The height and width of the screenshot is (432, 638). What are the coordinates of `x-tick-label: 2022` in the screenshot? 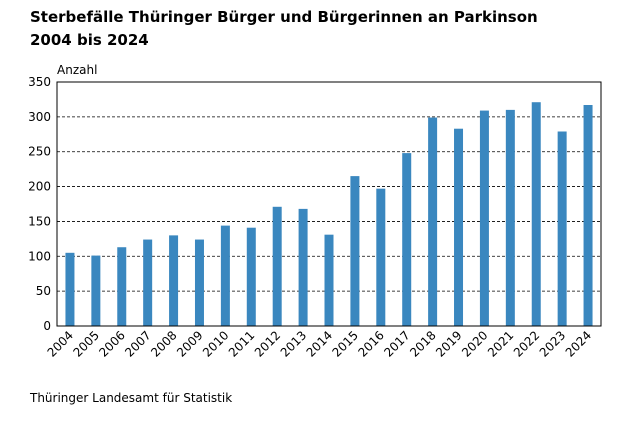 It's located at (526, 343).